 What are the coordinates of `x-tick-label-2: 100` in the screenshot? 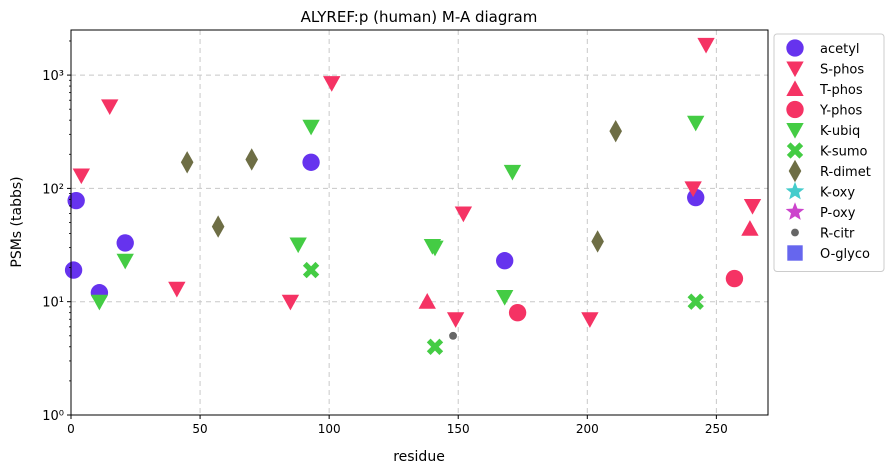 It's located at (329, 429).